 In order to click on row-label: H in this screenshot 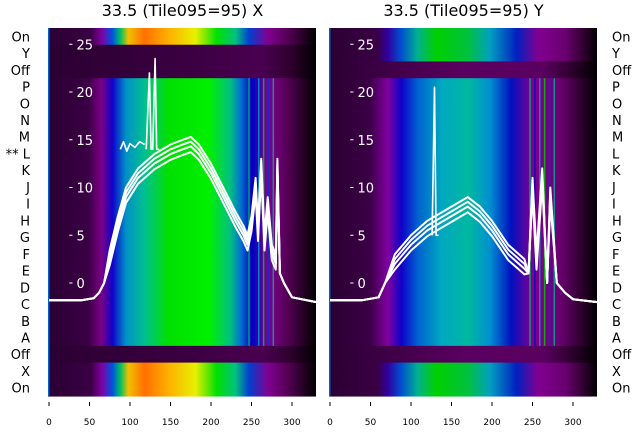, I will do `click(25, 221)`.